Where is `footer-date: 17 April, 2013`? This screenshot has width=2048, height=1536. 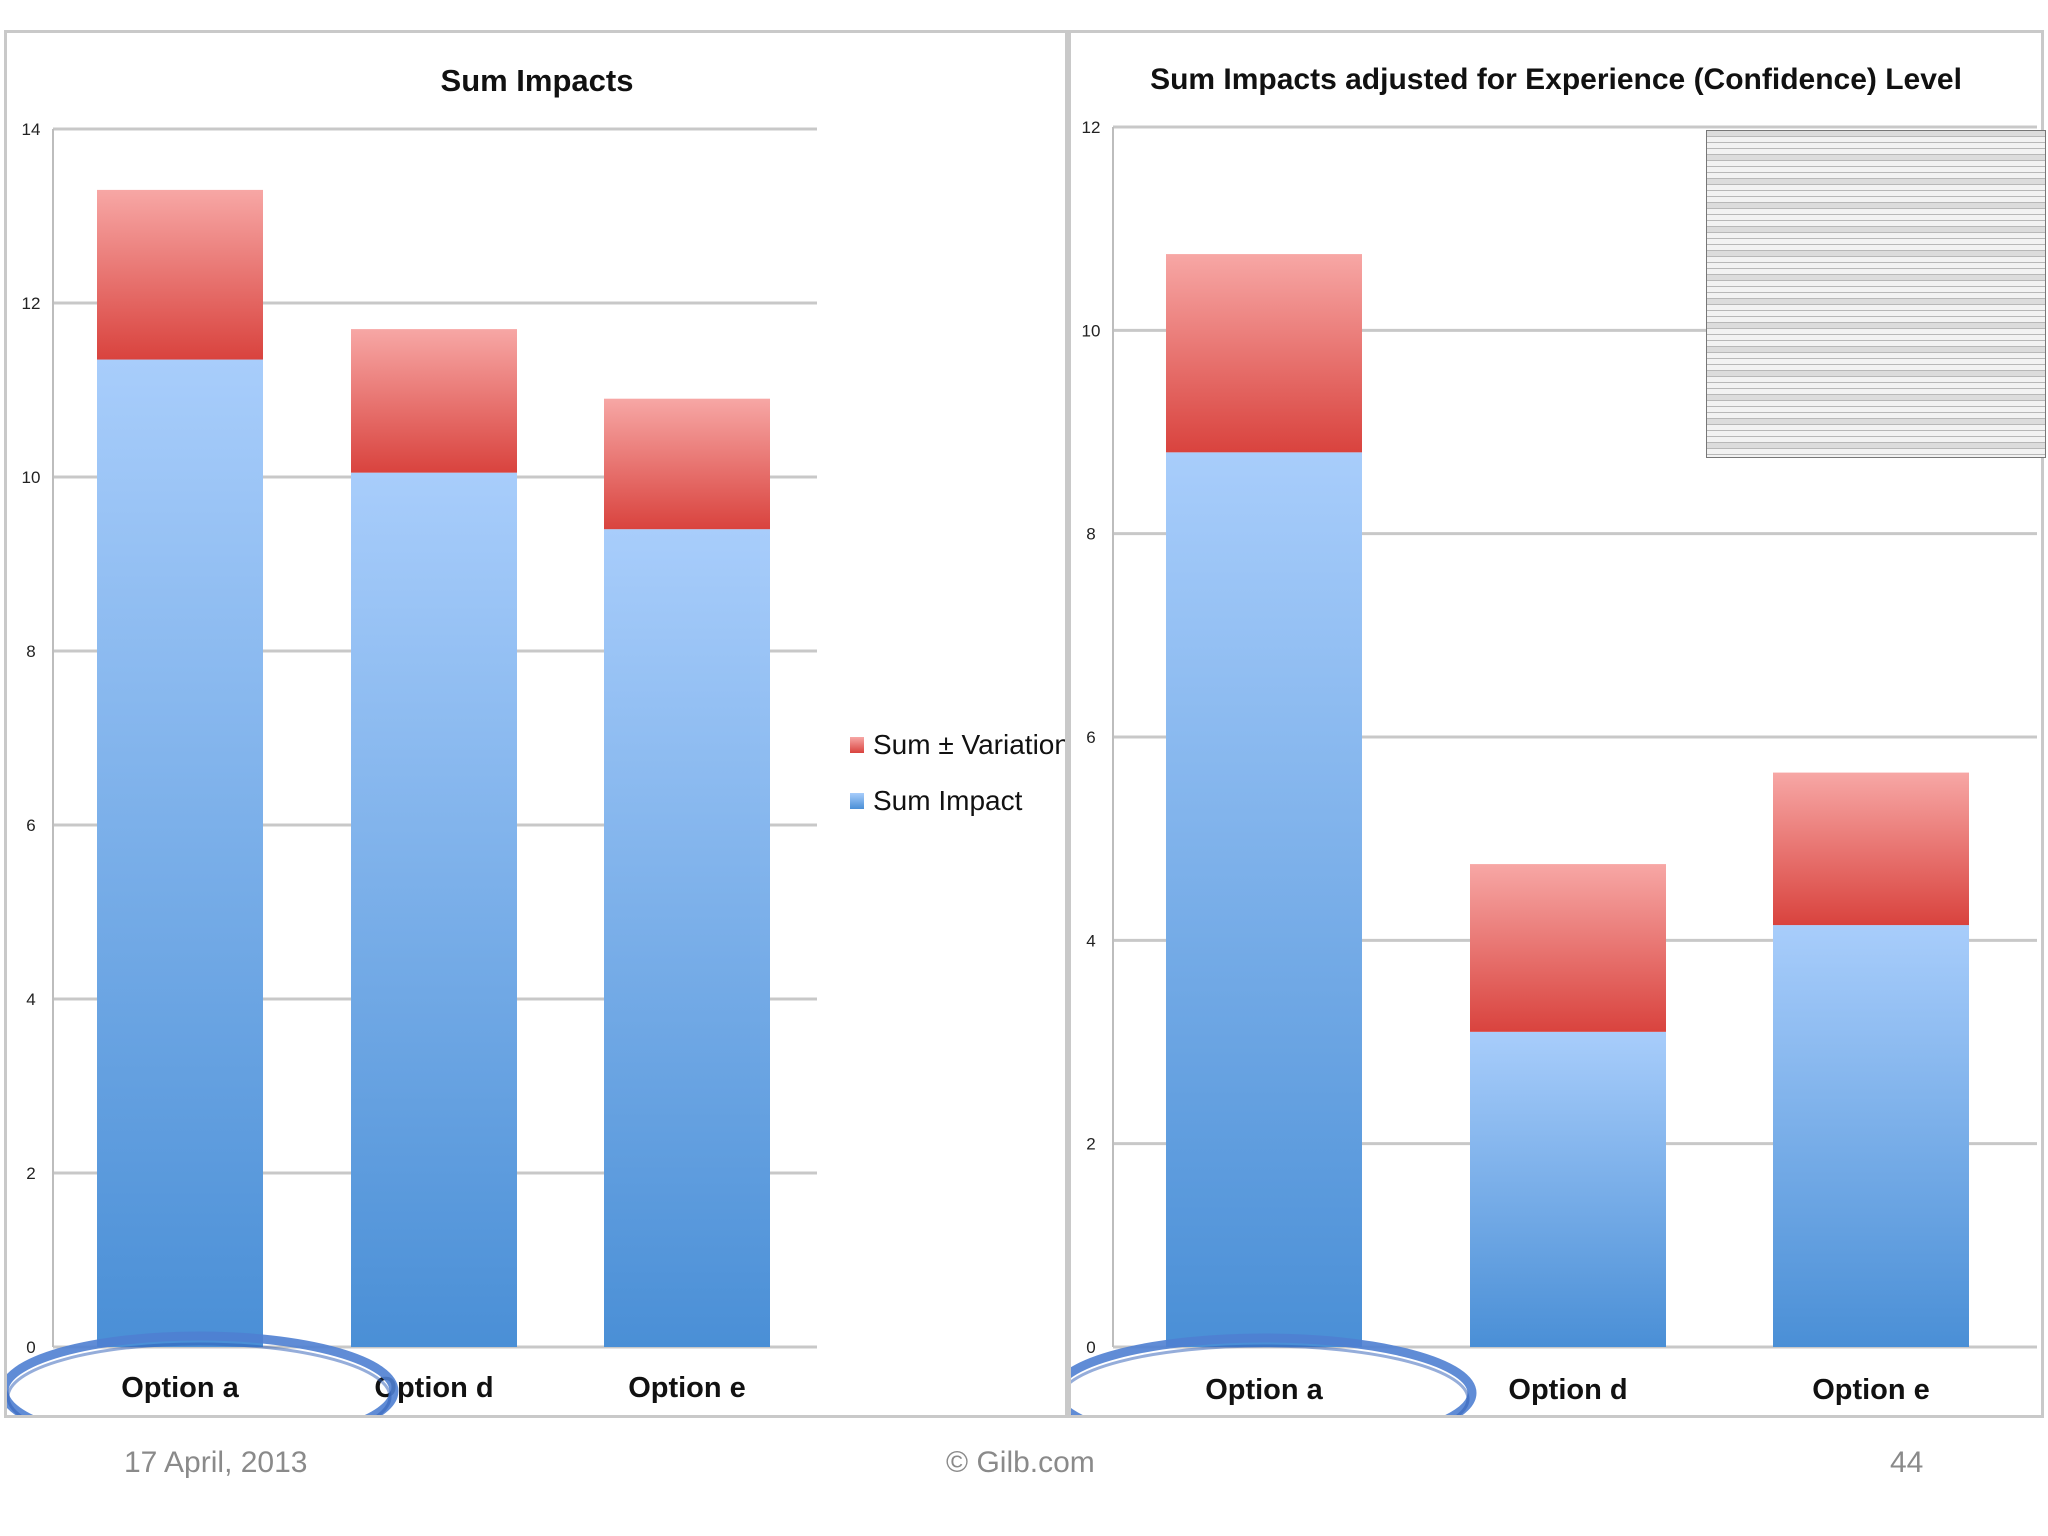 footer-date: 17 April, 2013 is located at coordinates (216, 1462).